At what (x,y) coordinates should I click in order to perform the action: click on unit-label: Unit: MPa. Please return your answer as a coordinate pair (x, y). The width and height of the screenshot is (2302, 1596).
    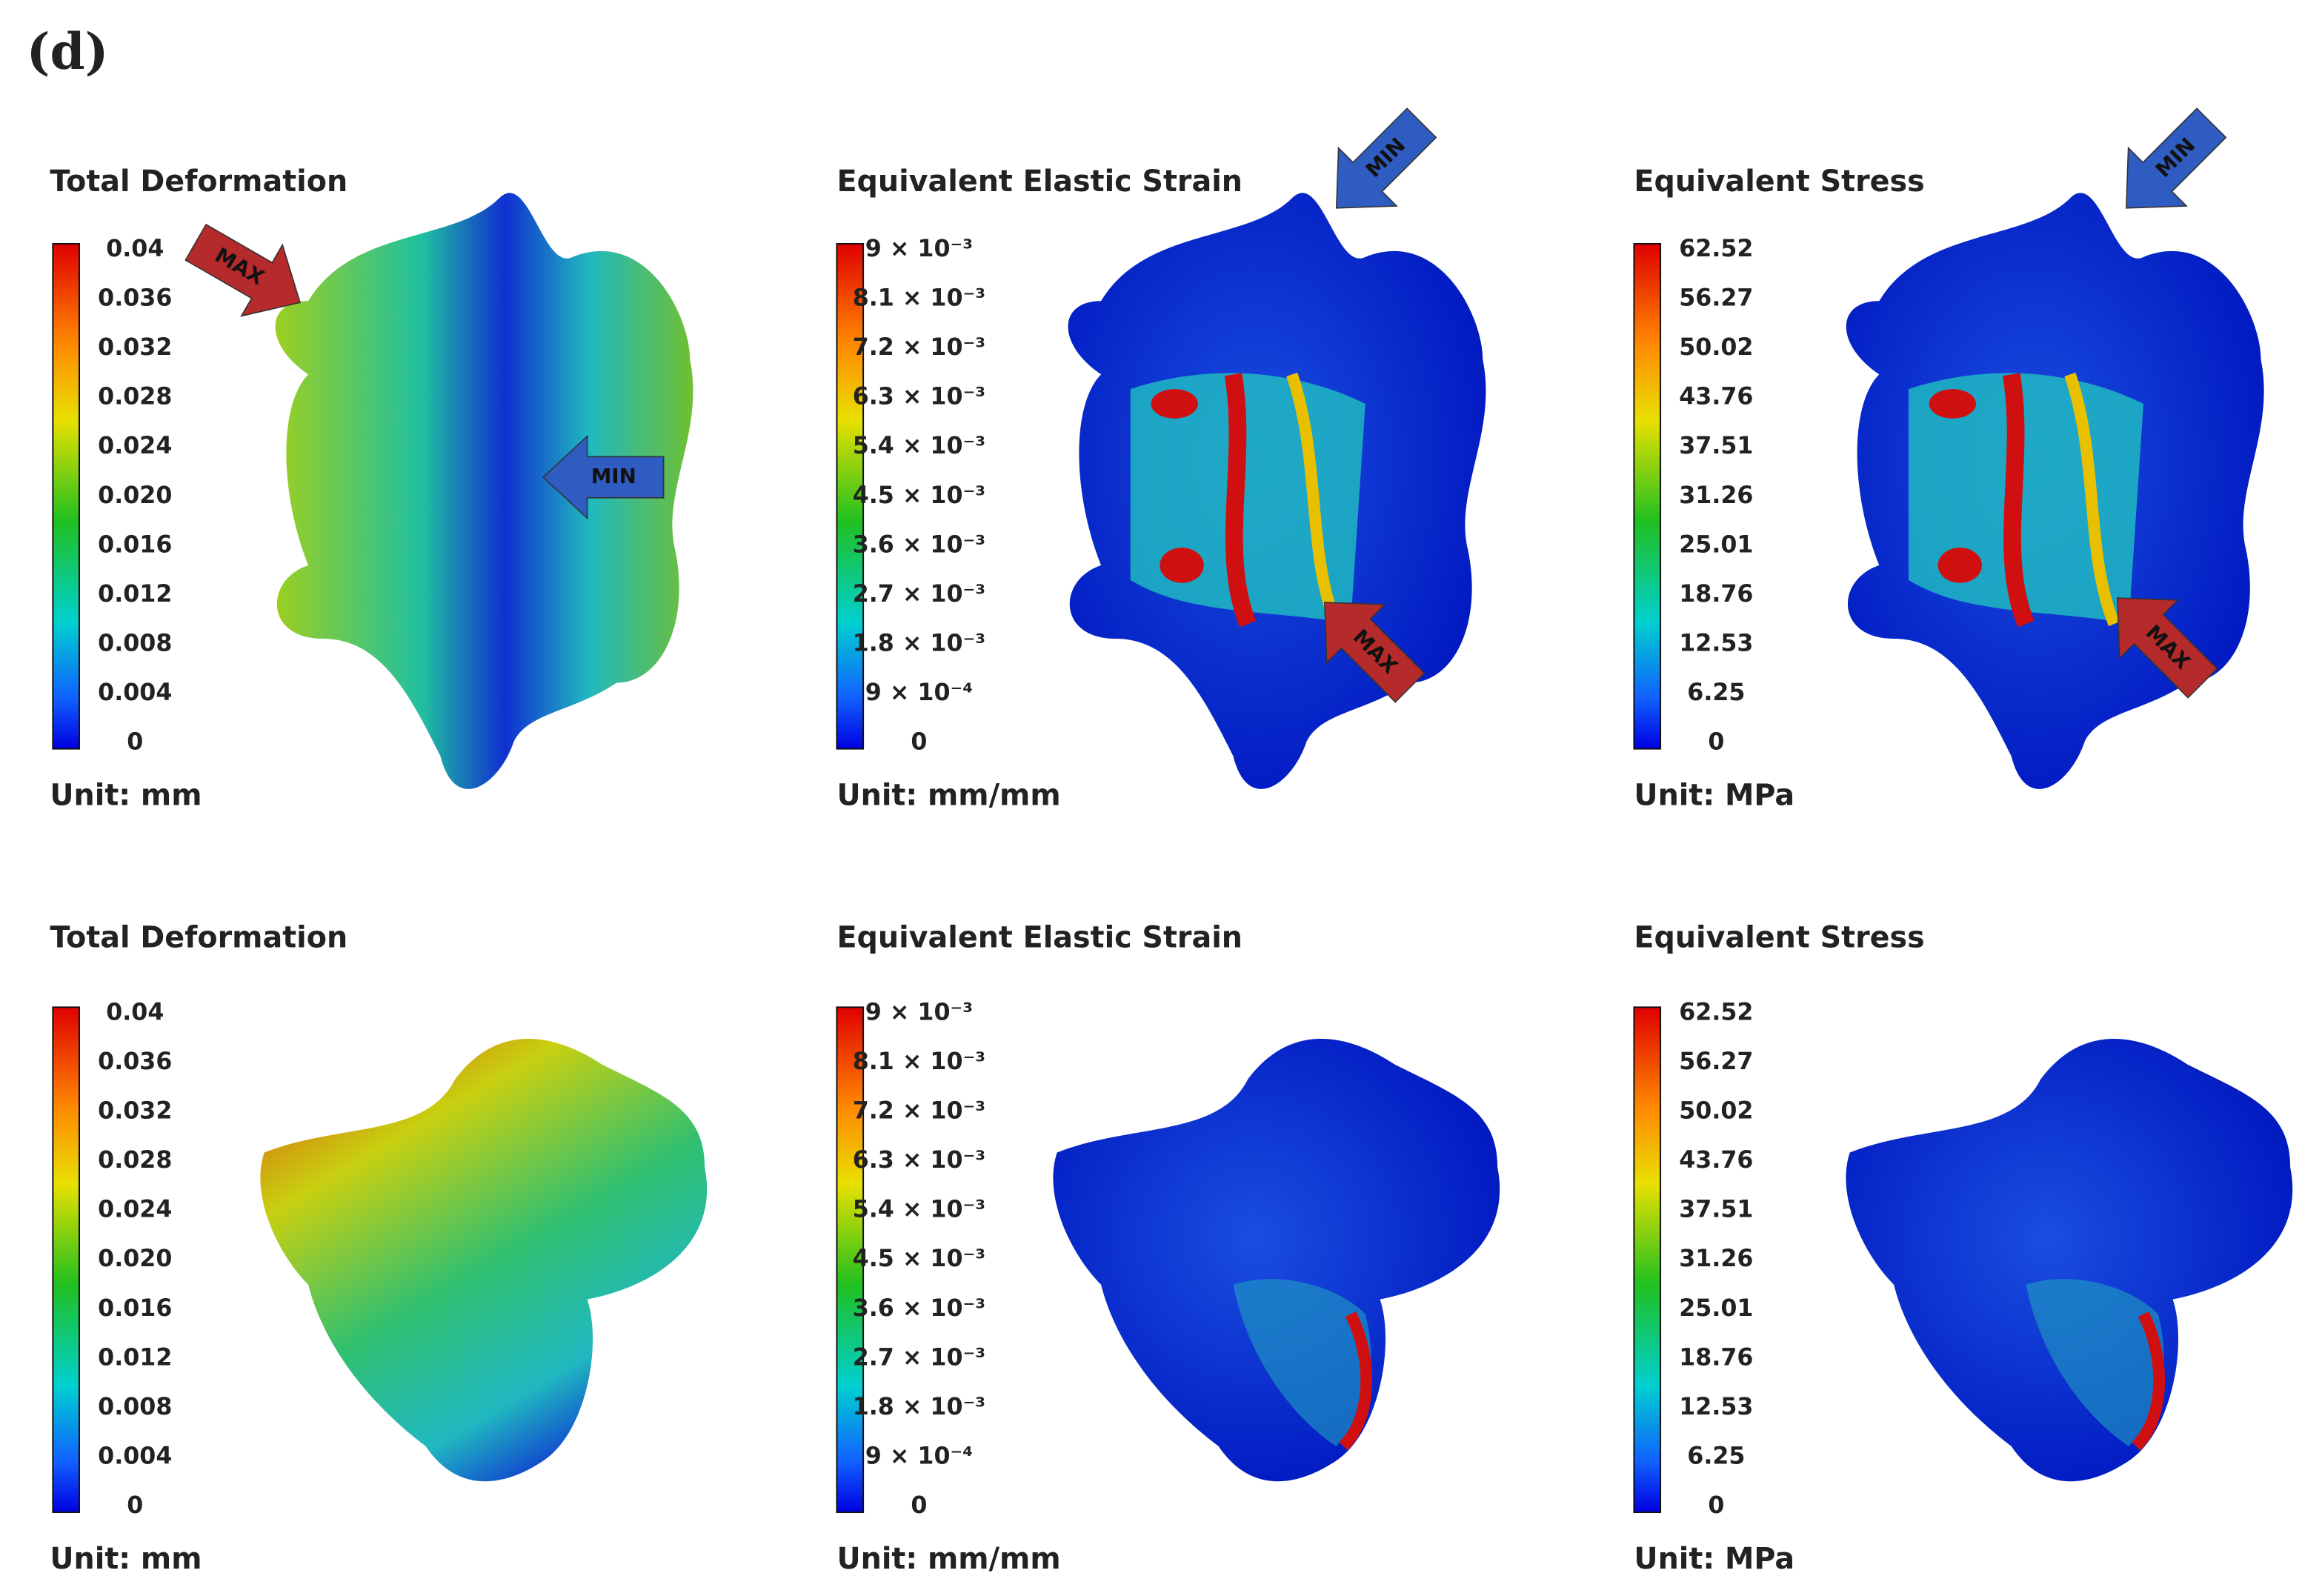
    Looking at the image, I should click on (1714, 796).